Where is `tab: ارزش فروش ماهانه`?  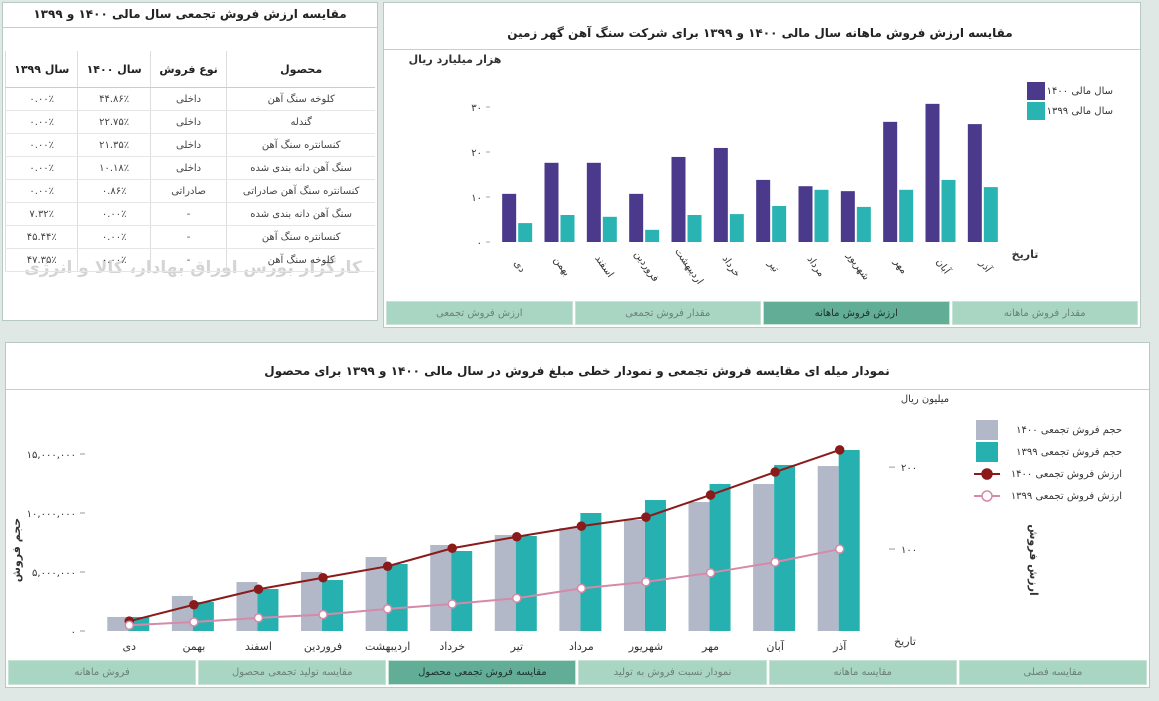
tab: ارزش فروش ماهانه is located at coordinates (856, 313).